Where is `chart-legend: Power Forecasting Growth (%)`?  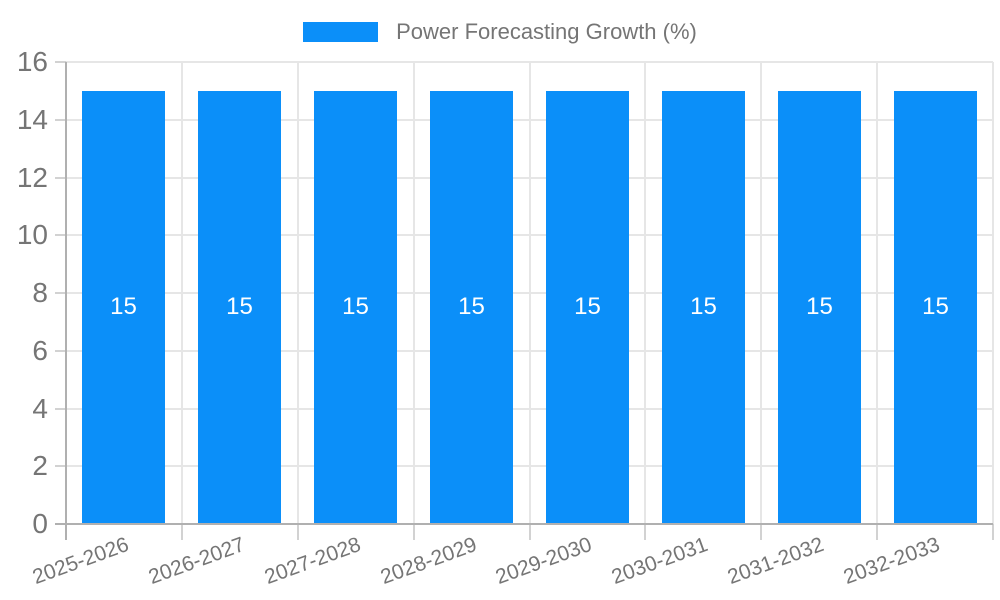 chart-legend: Power Forecasting Growth (%) is located at coordinates (500, 32).